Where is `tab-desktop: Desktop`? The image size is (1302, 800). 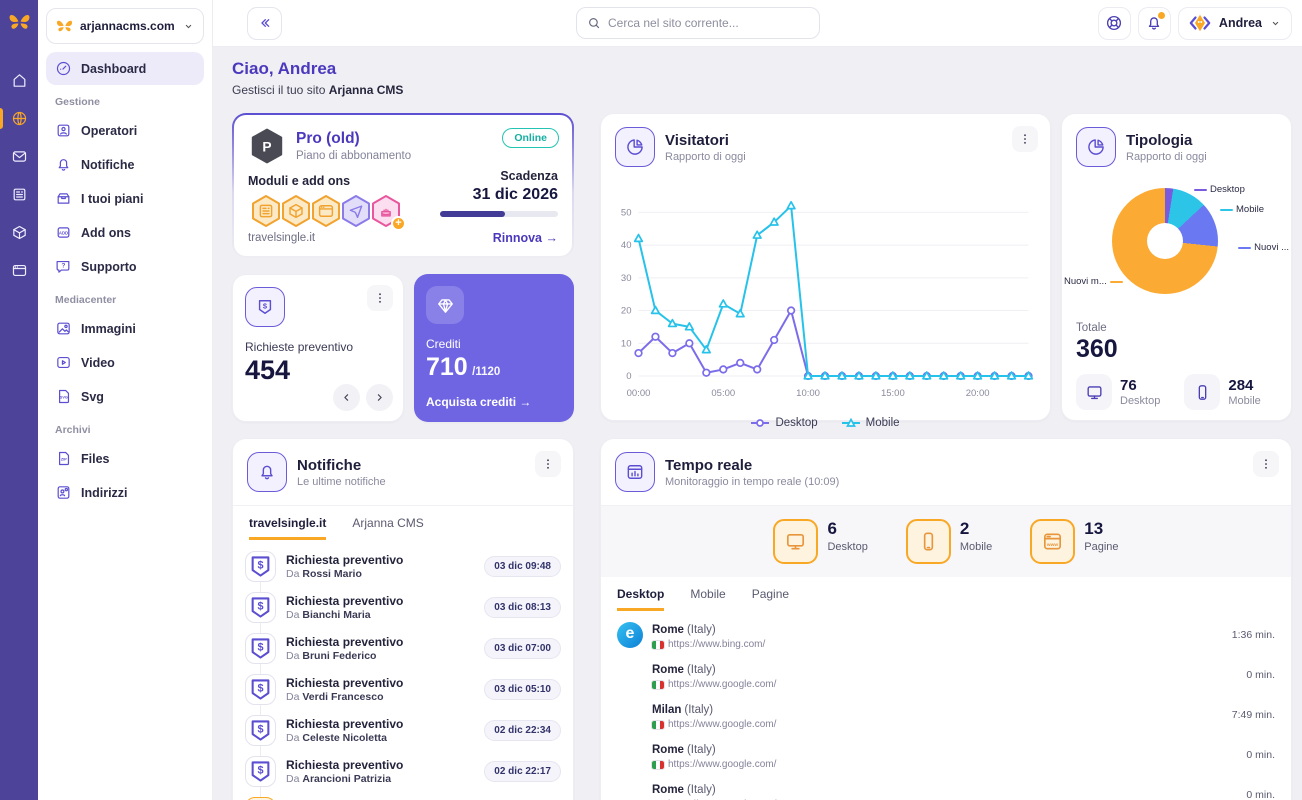
tab-desktop: Desktop is located at coordinates (641, 599).